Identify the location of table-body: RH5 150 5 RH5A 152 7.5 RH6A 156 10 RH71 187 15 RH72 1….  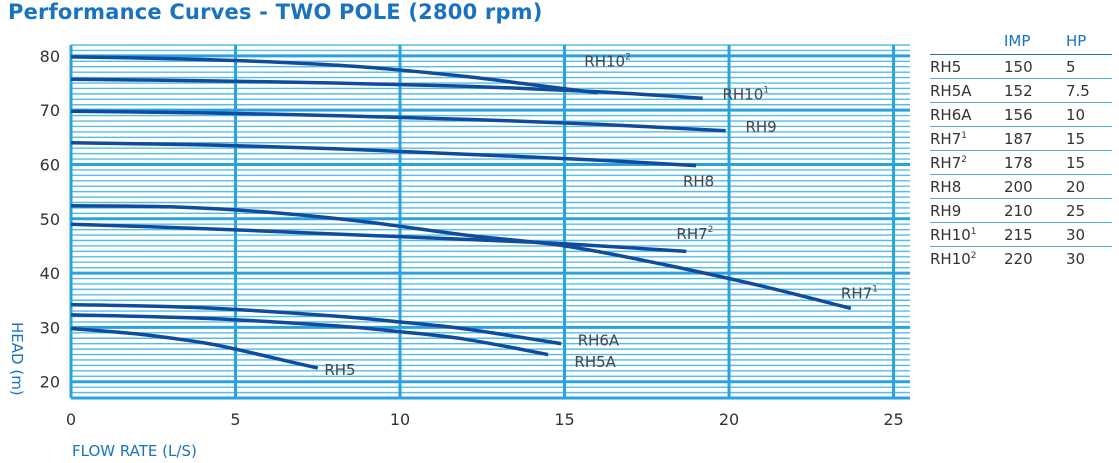
(1021, 162).